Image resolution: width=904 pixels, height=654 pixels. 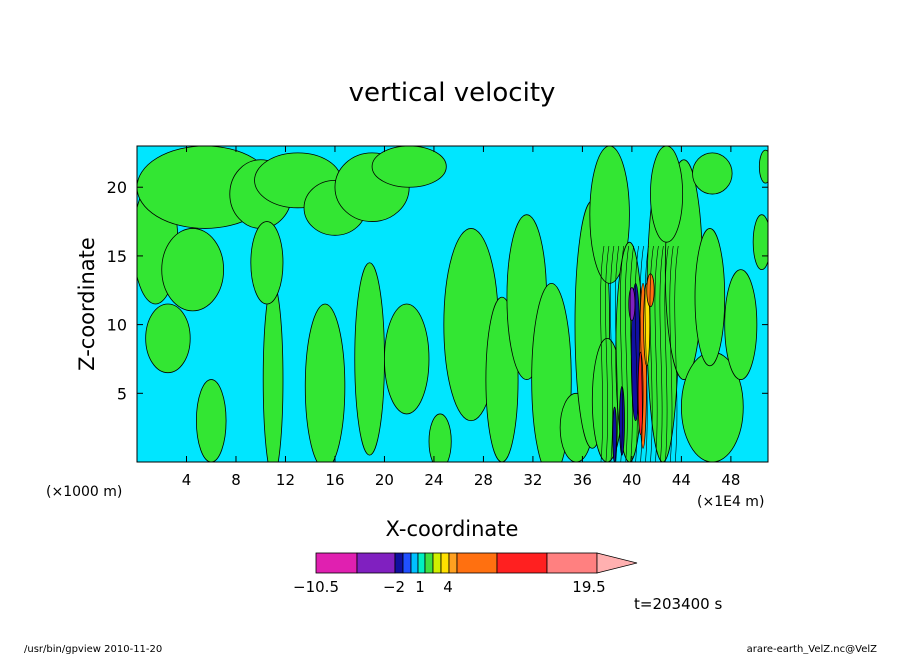 What do you see at coordinates (285, 480) in the screenshot?
I see `x-tick-label: 12` at bounding box center [285, 480].